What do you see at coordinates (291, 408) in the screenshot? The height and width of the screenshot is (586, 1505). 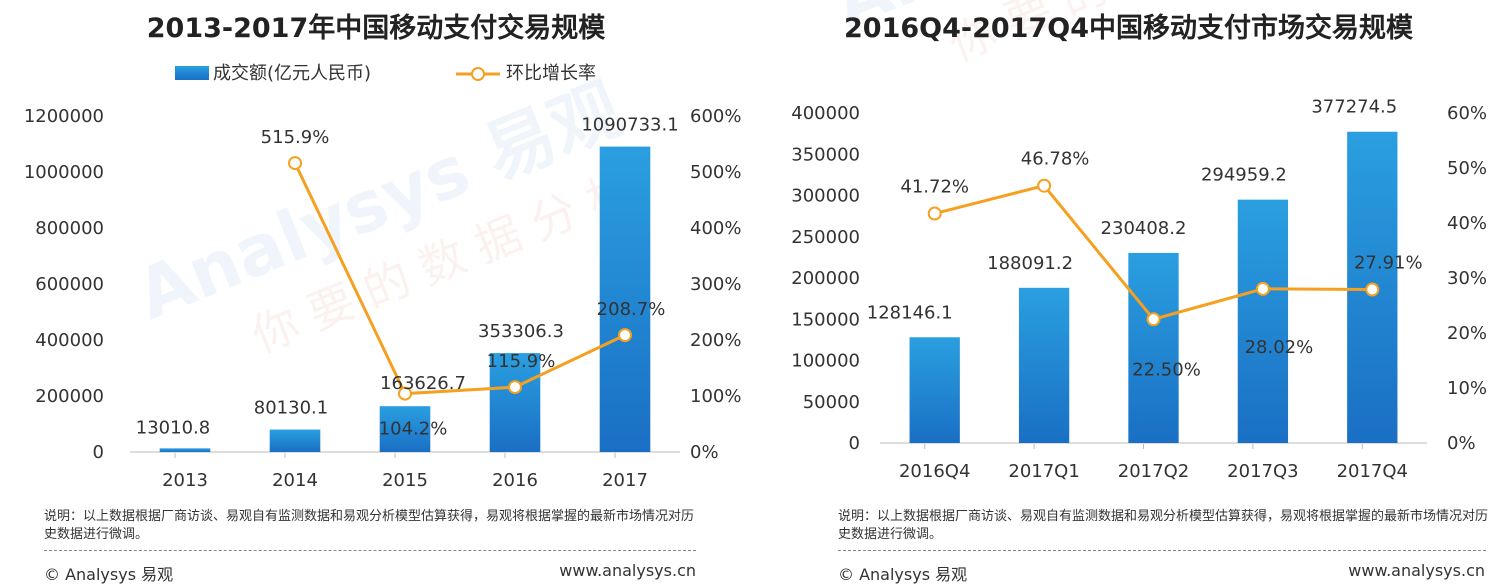 I see `left-bar-data-label: 80130.1` at bounding box center [291, 408].